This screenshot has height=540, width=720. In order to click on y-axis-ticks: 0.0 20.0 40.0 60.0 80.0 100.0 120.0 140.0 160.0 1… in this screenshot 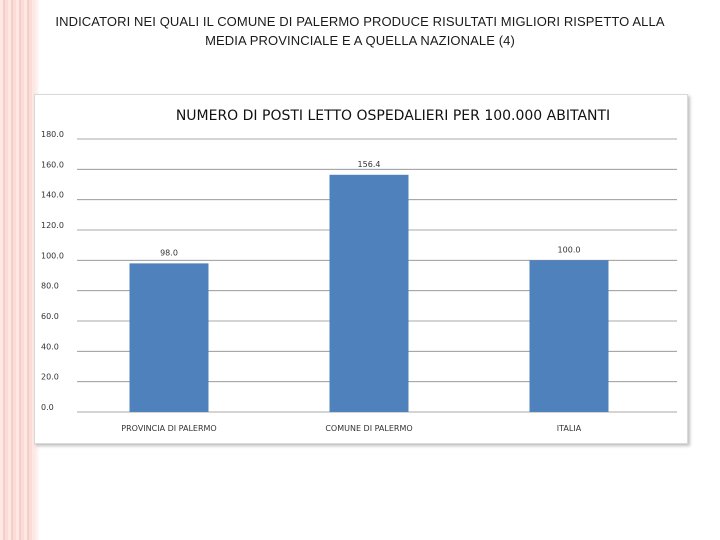, I will do `click(52, 271)`.